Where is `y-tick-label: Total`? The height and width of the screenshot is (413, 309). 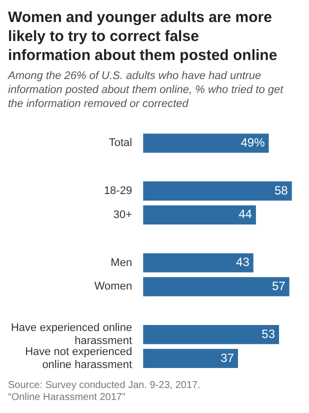
y-tick-label: Total is located at coordinates (120, 143).